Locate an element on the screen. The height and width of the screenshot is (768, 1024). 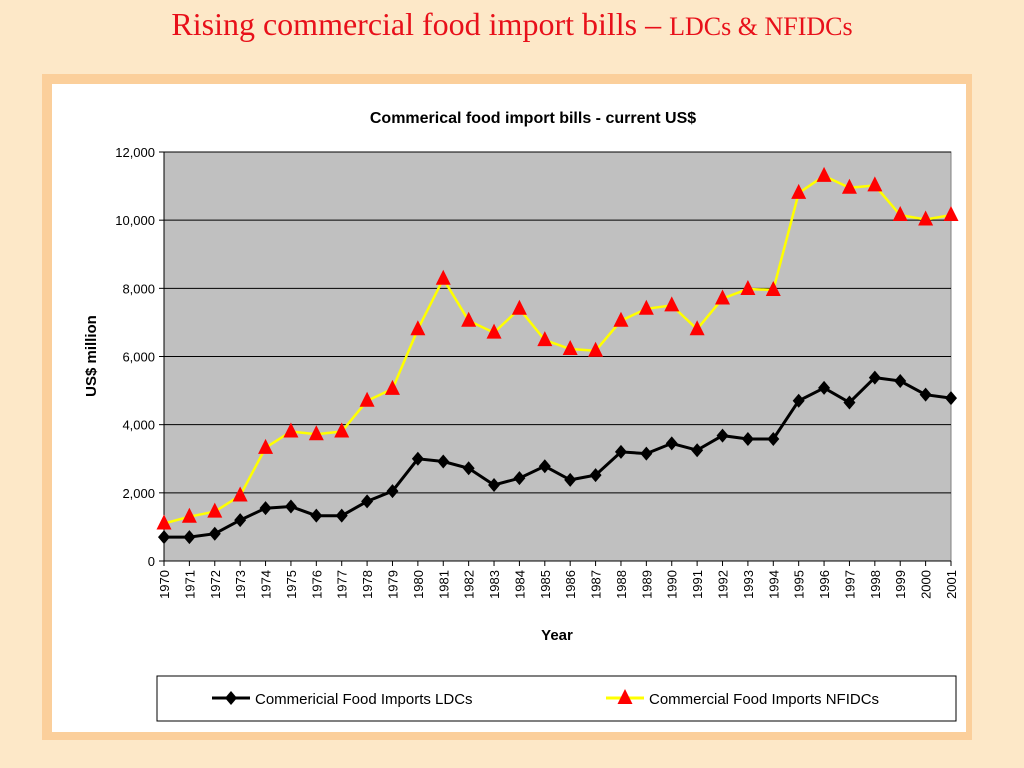
x-tick-label: 1982 is located at coordinates (469, 584).